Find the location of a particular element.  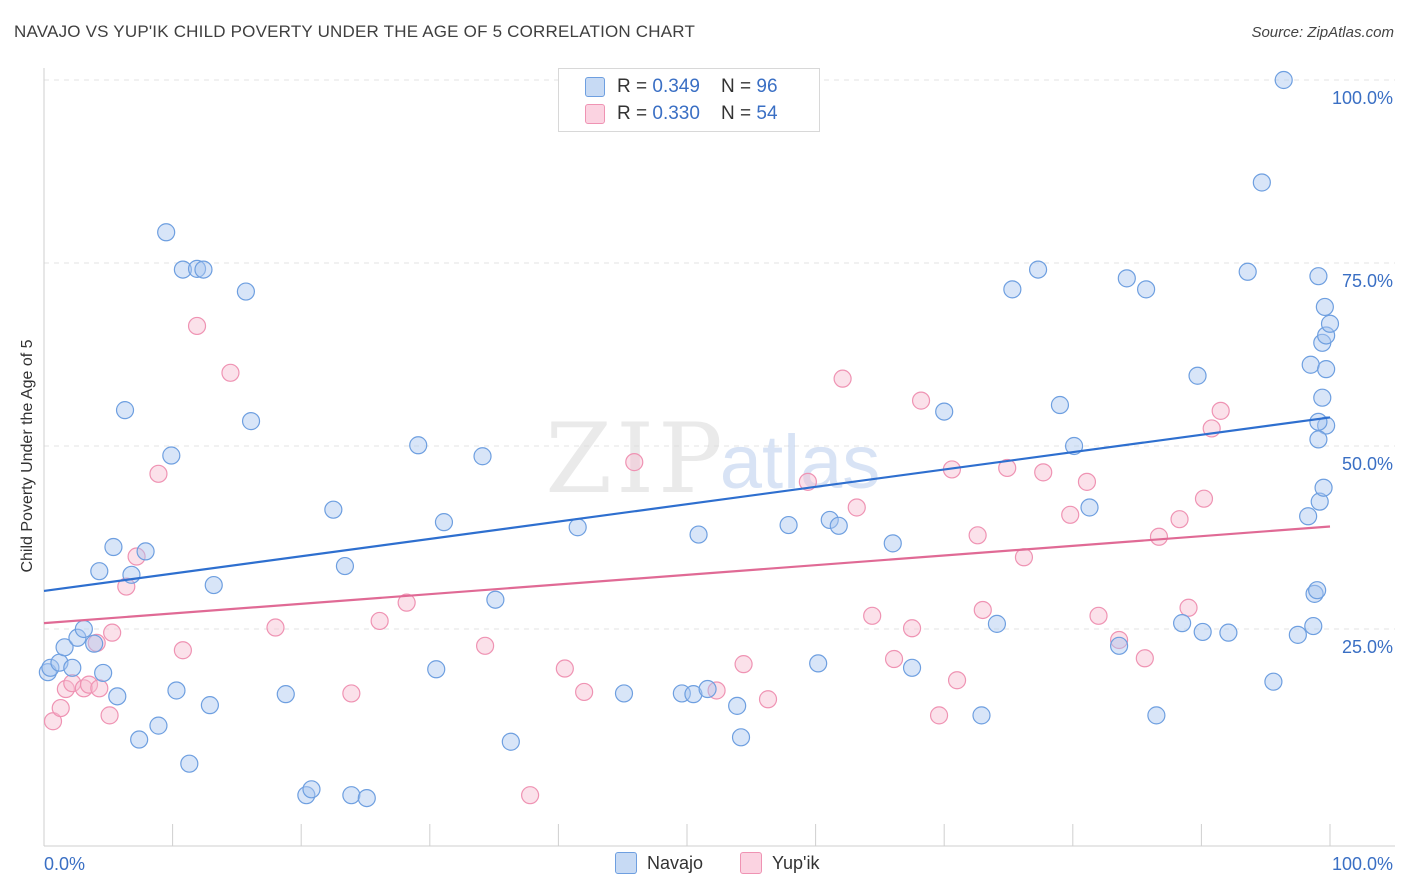

bottom-legend-navajo-label: Navajo is located at coordinates (675, 862).